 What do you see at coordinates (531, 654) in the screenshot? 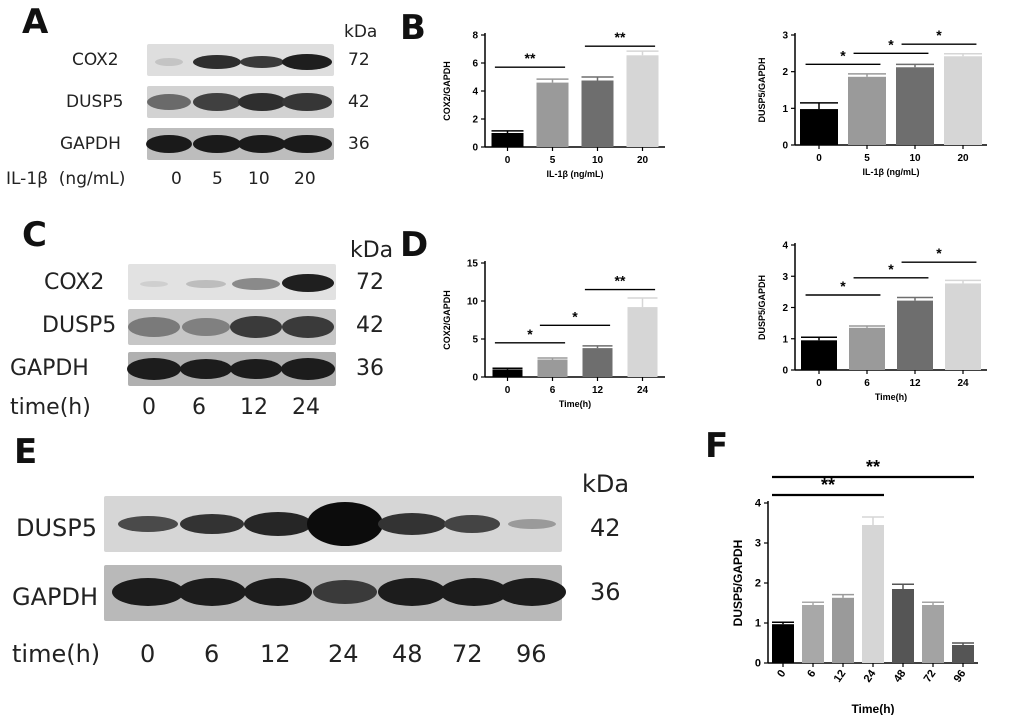
I see `lane-label: 96` at bounding box center [531, 654].